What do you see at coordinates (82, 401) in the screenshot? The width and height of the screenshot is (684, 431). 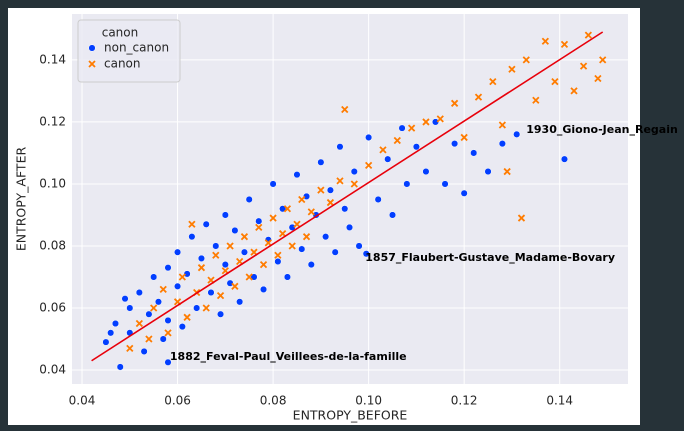 I see `x-tick-label: 0.04` at bounding box center [82, 401].